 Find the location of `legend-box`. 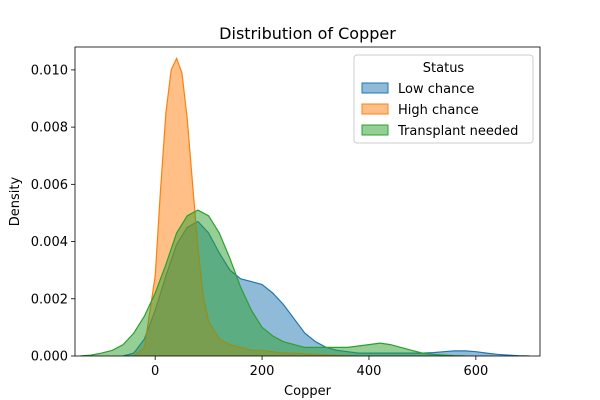

legend-box is located at coordinates (443, 99).